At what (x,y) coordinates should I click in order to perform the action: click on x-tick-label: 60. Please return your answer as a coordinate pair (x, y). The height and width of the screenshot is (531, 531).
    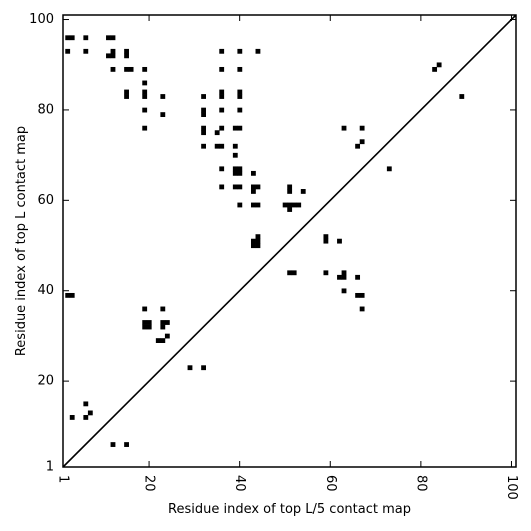
    Looking at the image, I should click on (330, 483).